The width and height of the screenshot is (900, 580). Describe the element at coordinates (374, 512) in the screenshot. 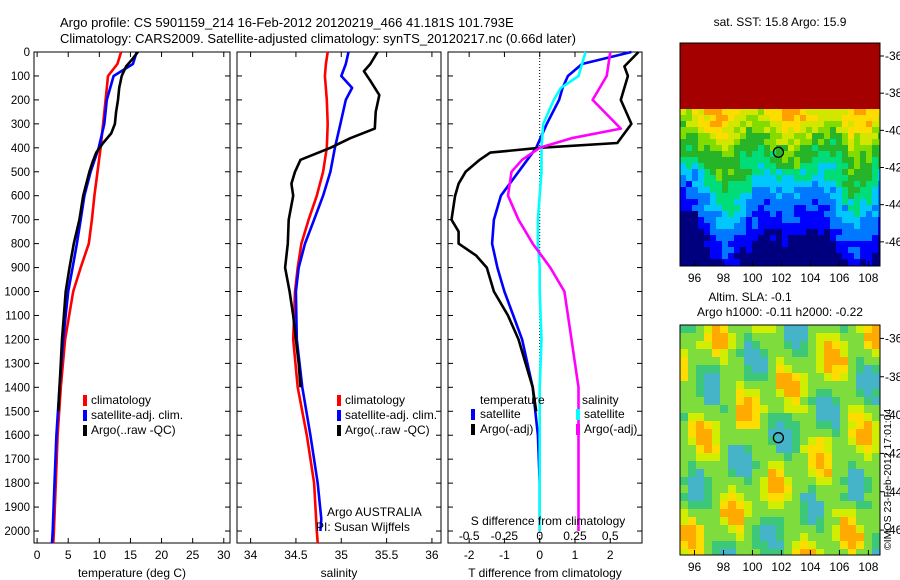

I see `annotation-argo: Argo AUSTRALIA` at that location.